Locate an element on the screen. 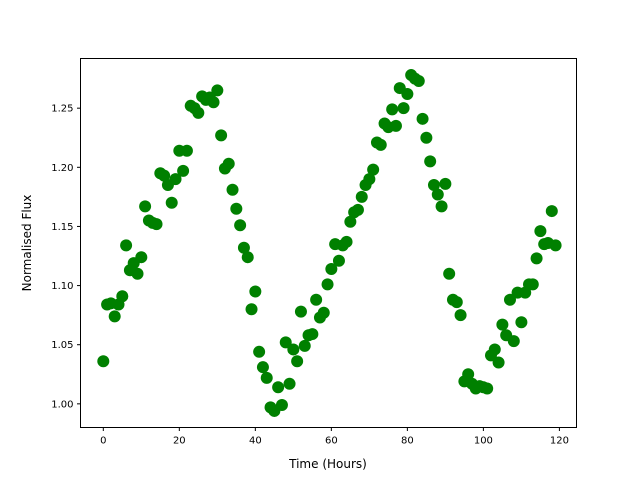  y-tick-label: 1.05 is located at coordinates (62, 345).